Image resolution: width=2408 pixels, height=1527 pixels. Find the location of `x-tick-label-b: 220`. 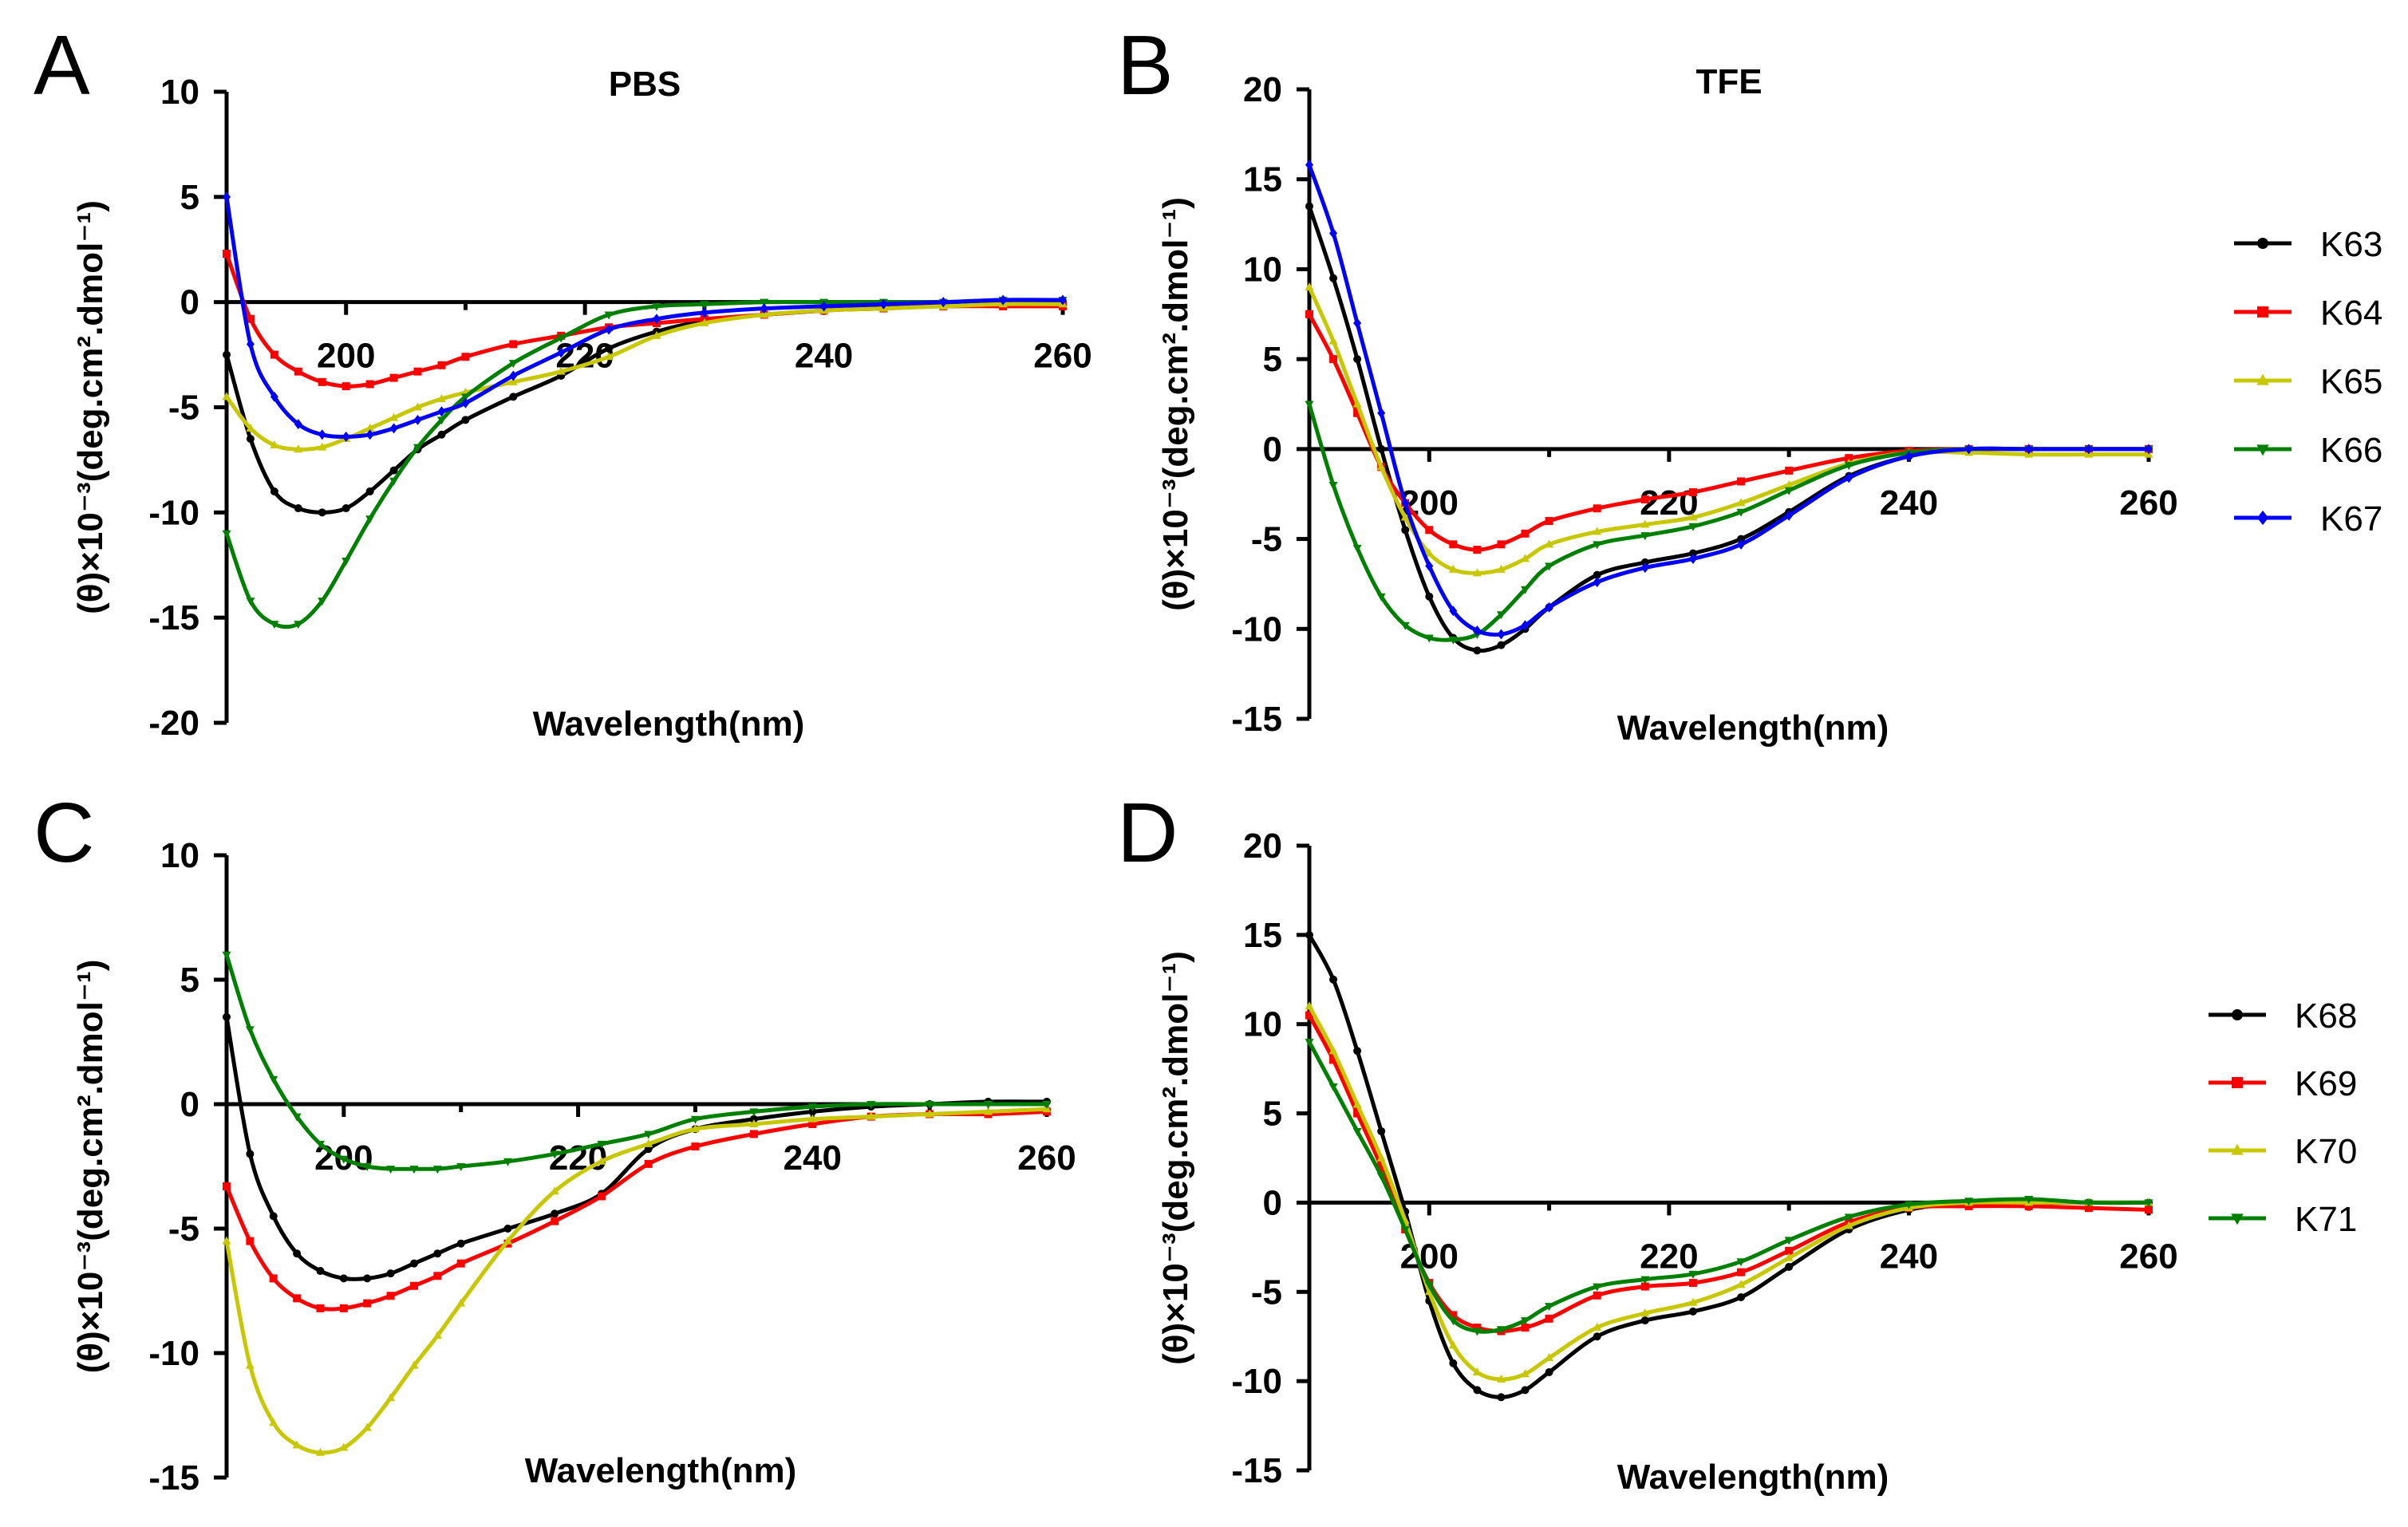

x-tick-label-b: 220 is located at coordinates (1669, 503).